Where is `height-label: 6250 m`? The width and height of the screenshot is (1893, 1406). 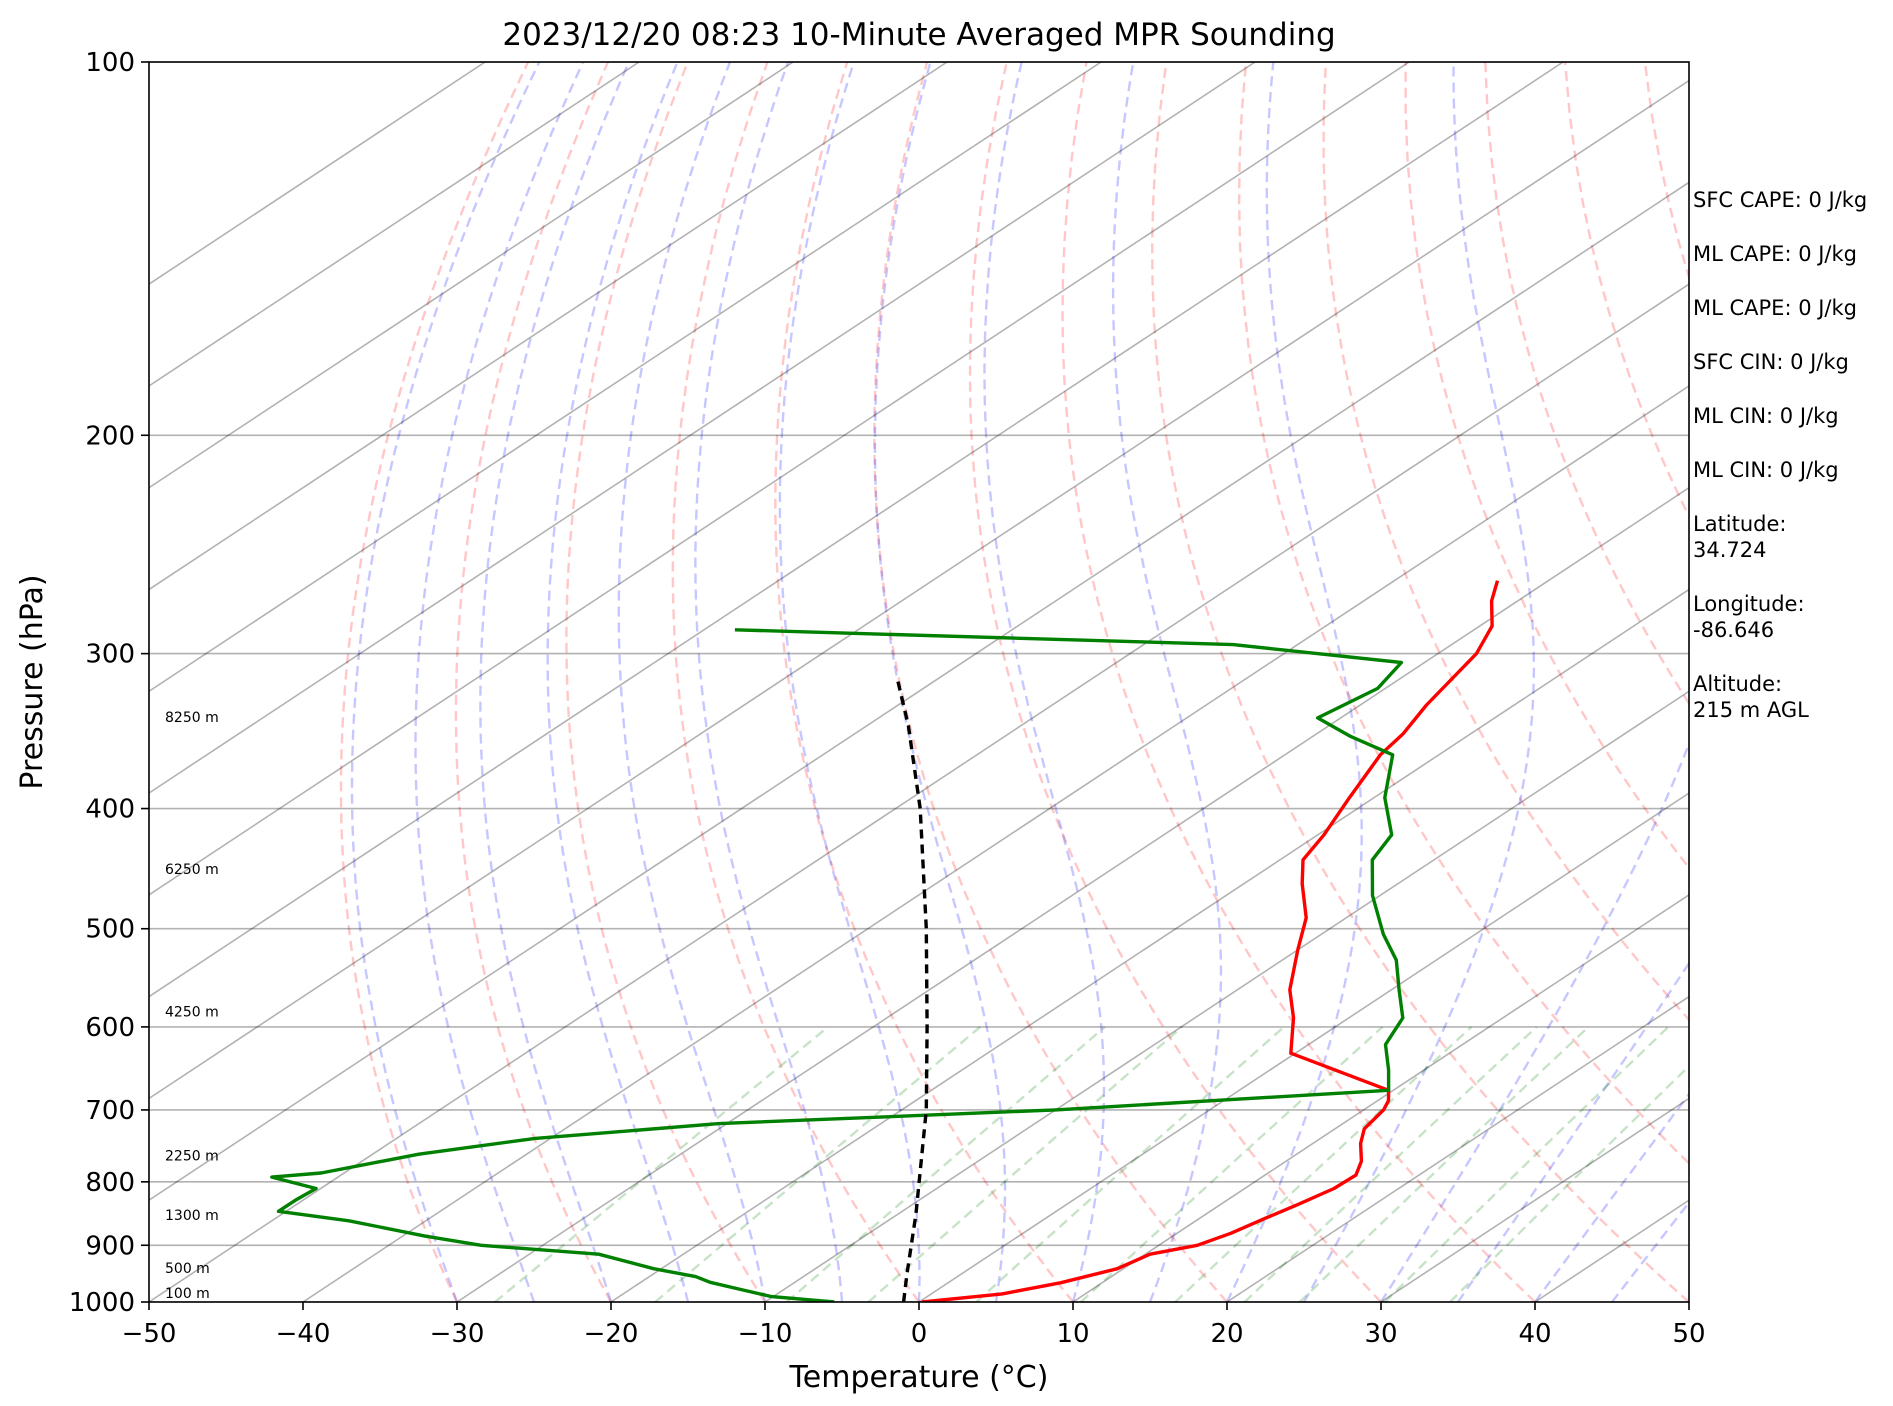 height-label: 6250 m is located at coordinates (192, 870).